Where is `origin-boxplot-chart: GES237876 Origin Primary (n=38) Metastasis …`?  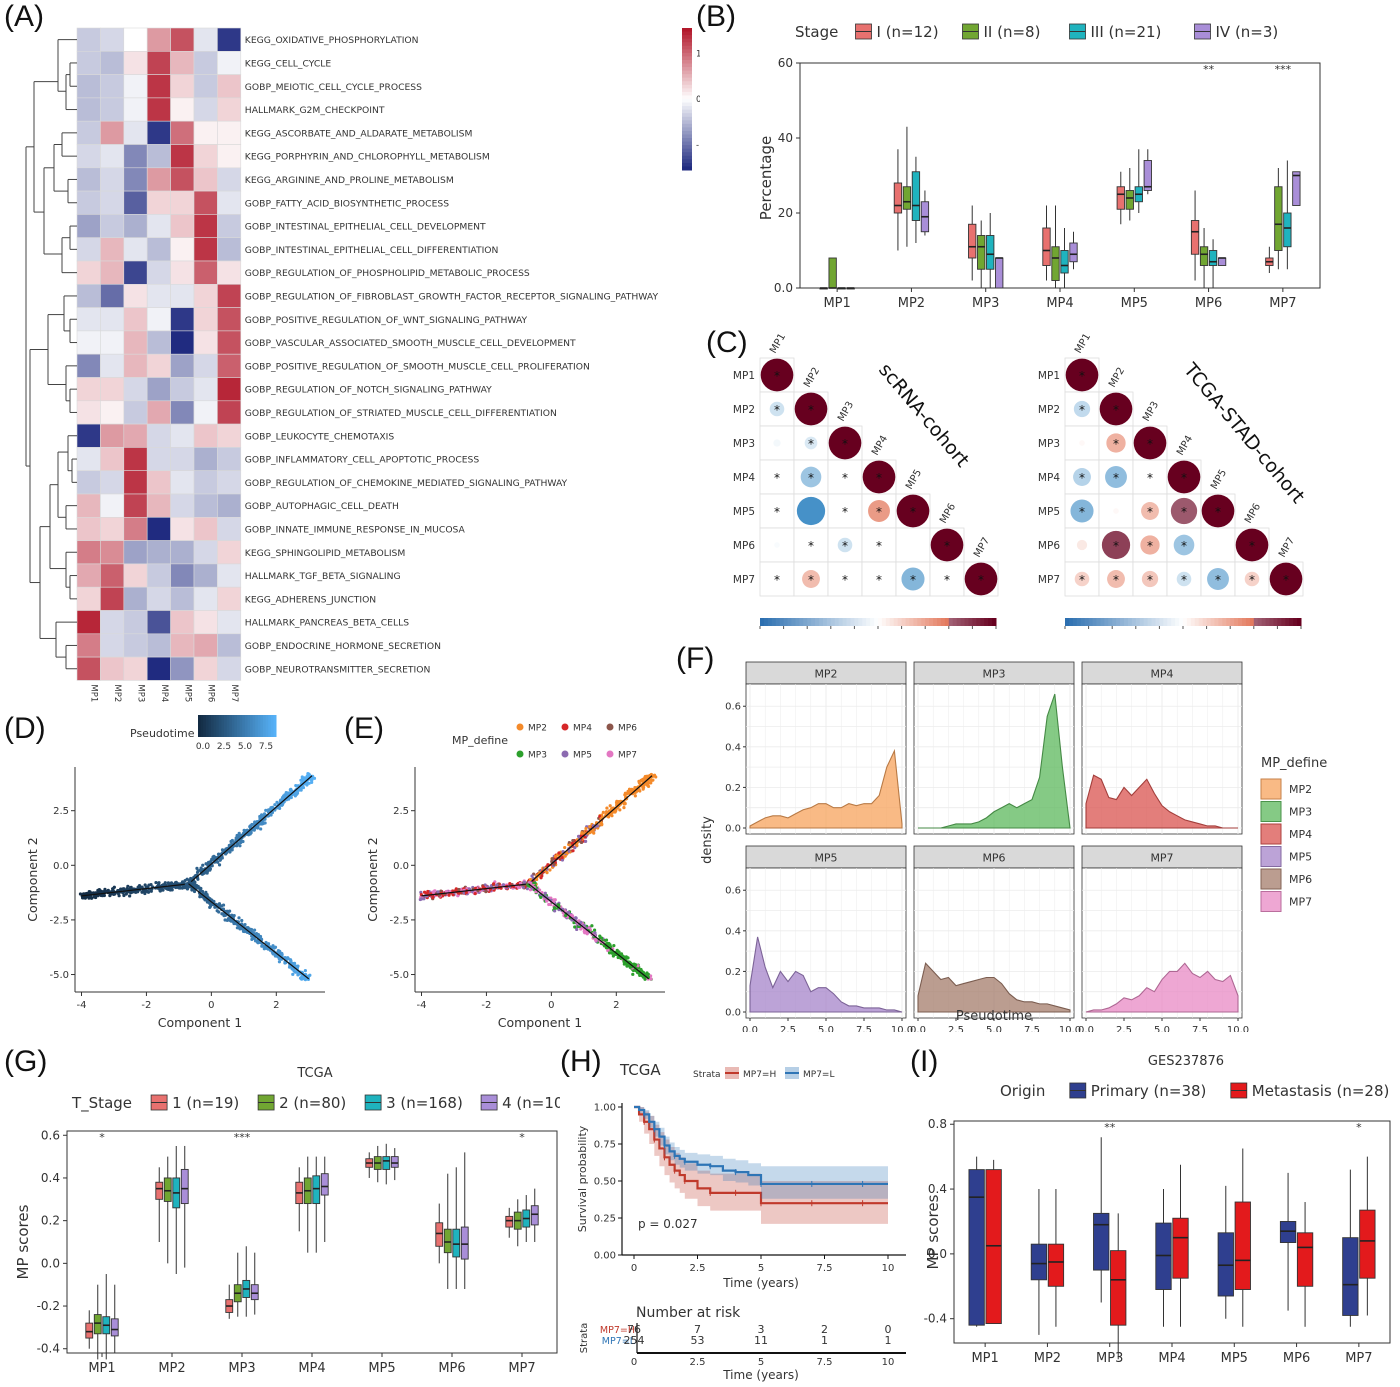 origin-boxplot-chart: GES237876 Origin Primary (n=38) Metastasis … is located at coordinates (1157, 1210).